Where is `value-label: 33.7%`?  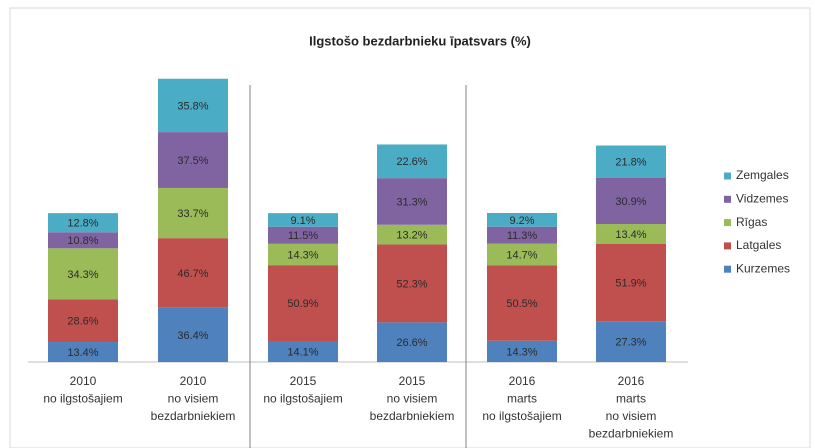
value-label: 33.7% is located at coordinates (192, 214).